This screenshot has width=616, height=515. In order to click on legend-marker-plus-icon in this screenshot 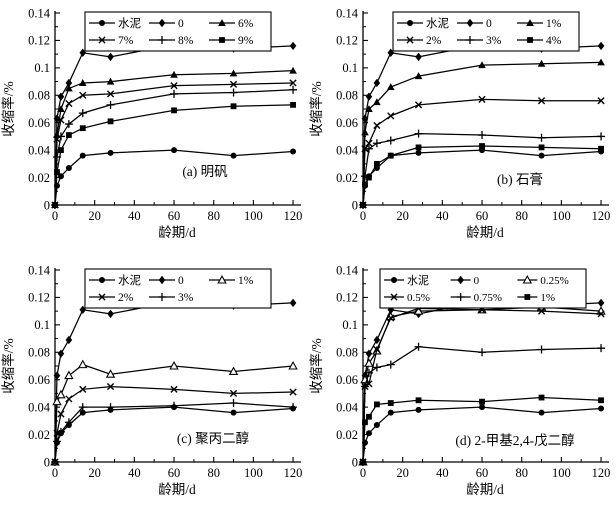, I will do `click(162, 297)`.